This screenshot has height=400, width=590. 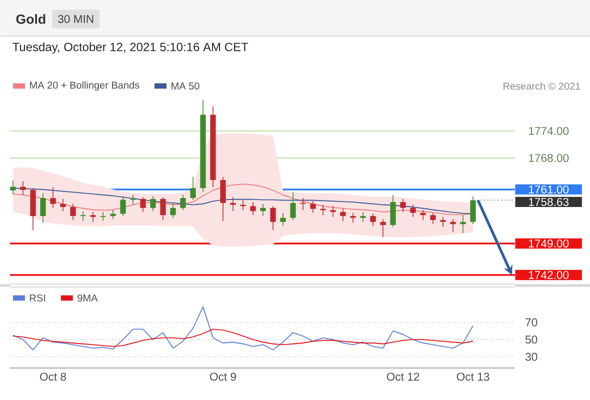 What do you see at coordinates (403, 376) in the screenshot?
I see `x-tick-label: Oct 12` at bounding box center [403, 376].